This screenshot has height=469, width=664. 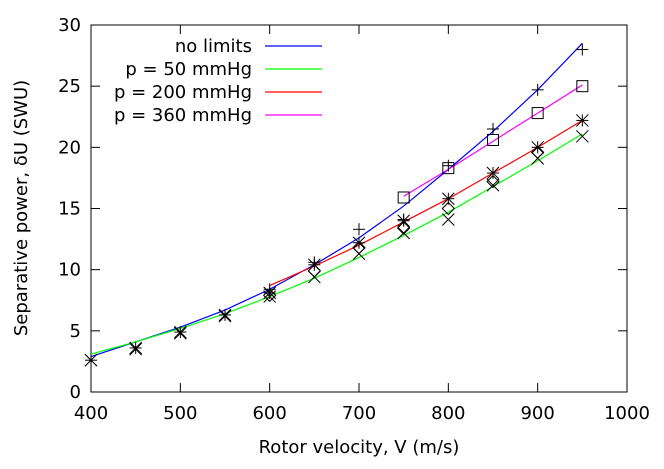 What do you see at coordinates (69, 25) in the screenshot?
I see `y-tick-label: 30` at bounding box center [69, 25].